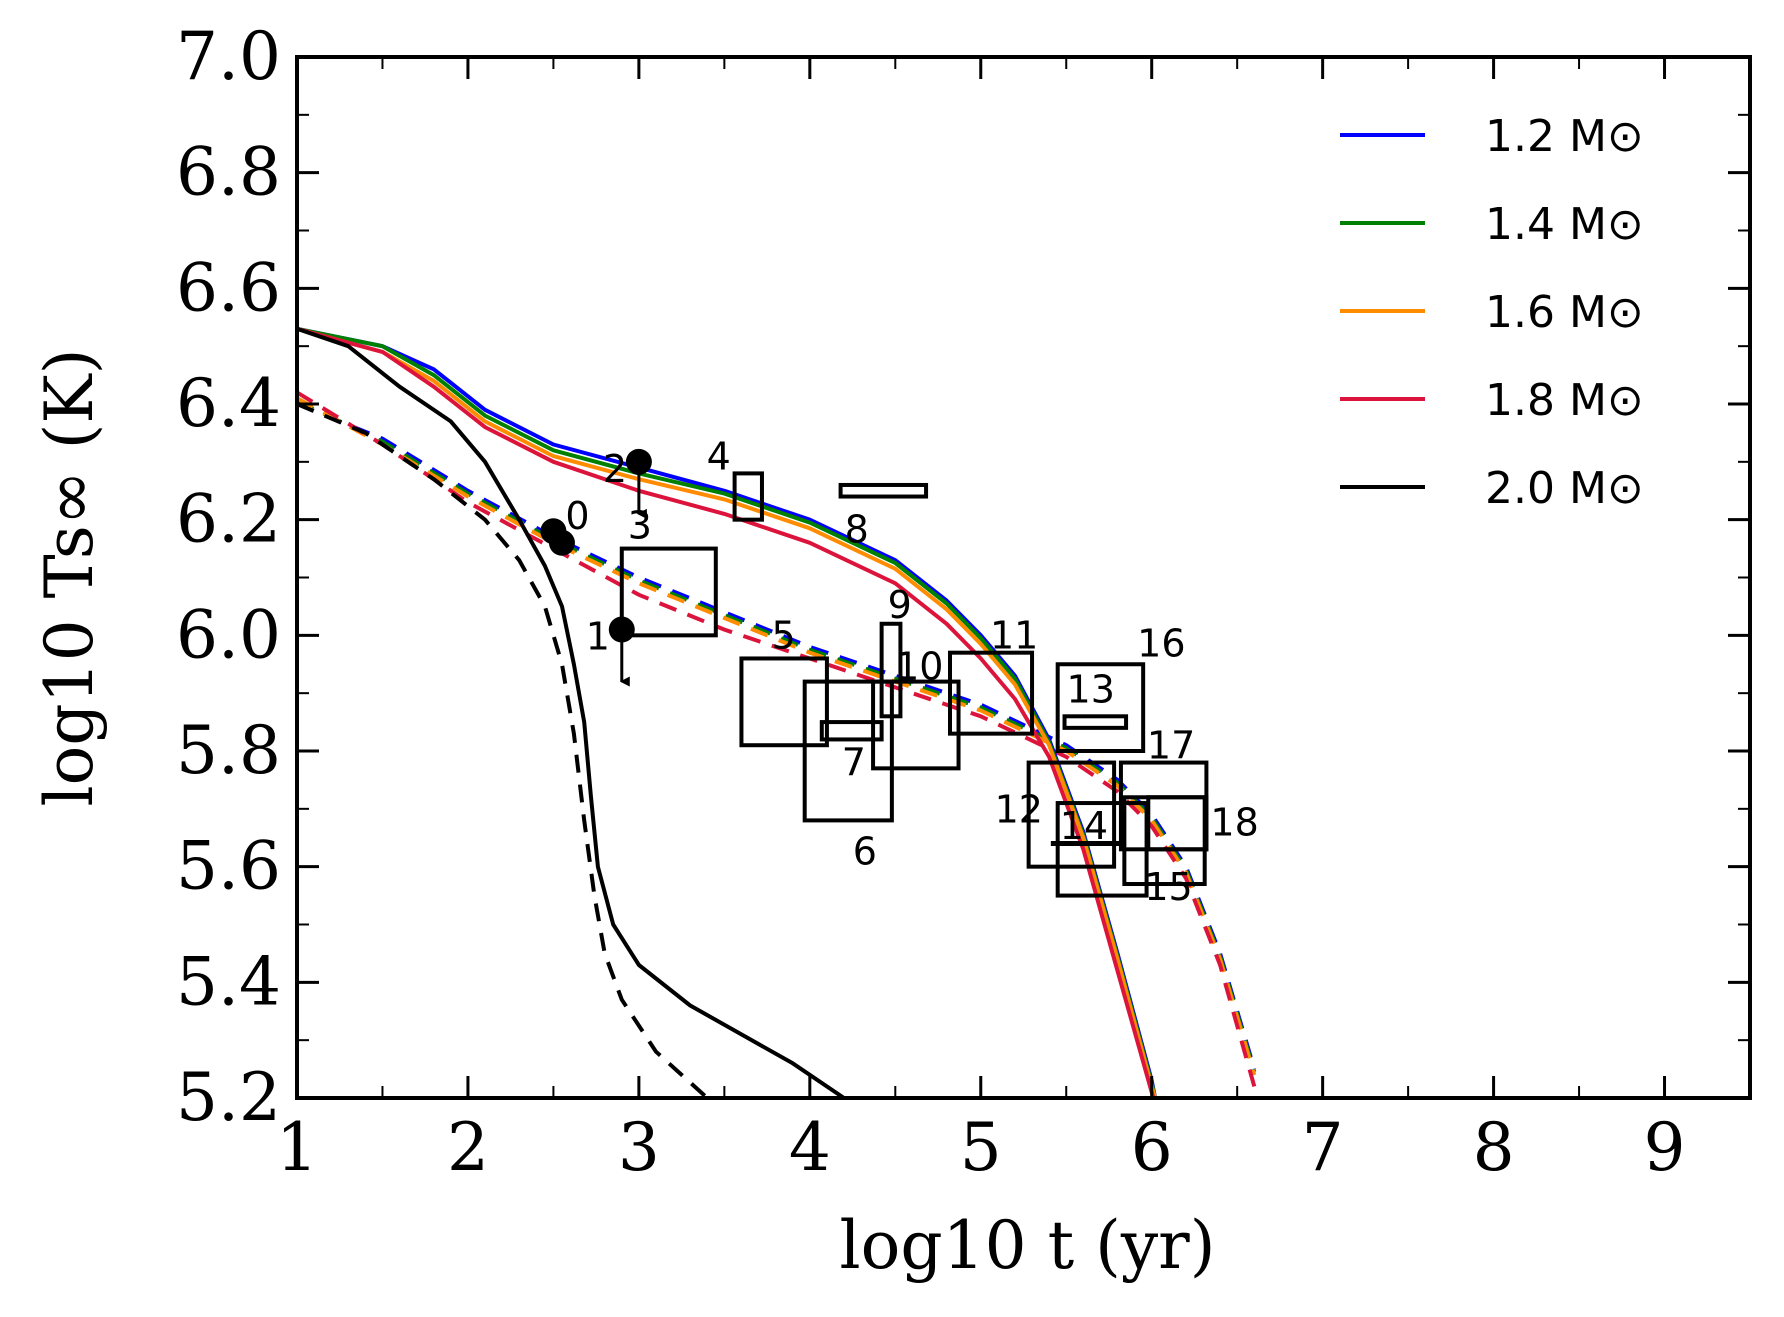  Describe the element at coordinates (981, 1147) in the screenshot. I see `x-tick-label-5: 5` at that location.